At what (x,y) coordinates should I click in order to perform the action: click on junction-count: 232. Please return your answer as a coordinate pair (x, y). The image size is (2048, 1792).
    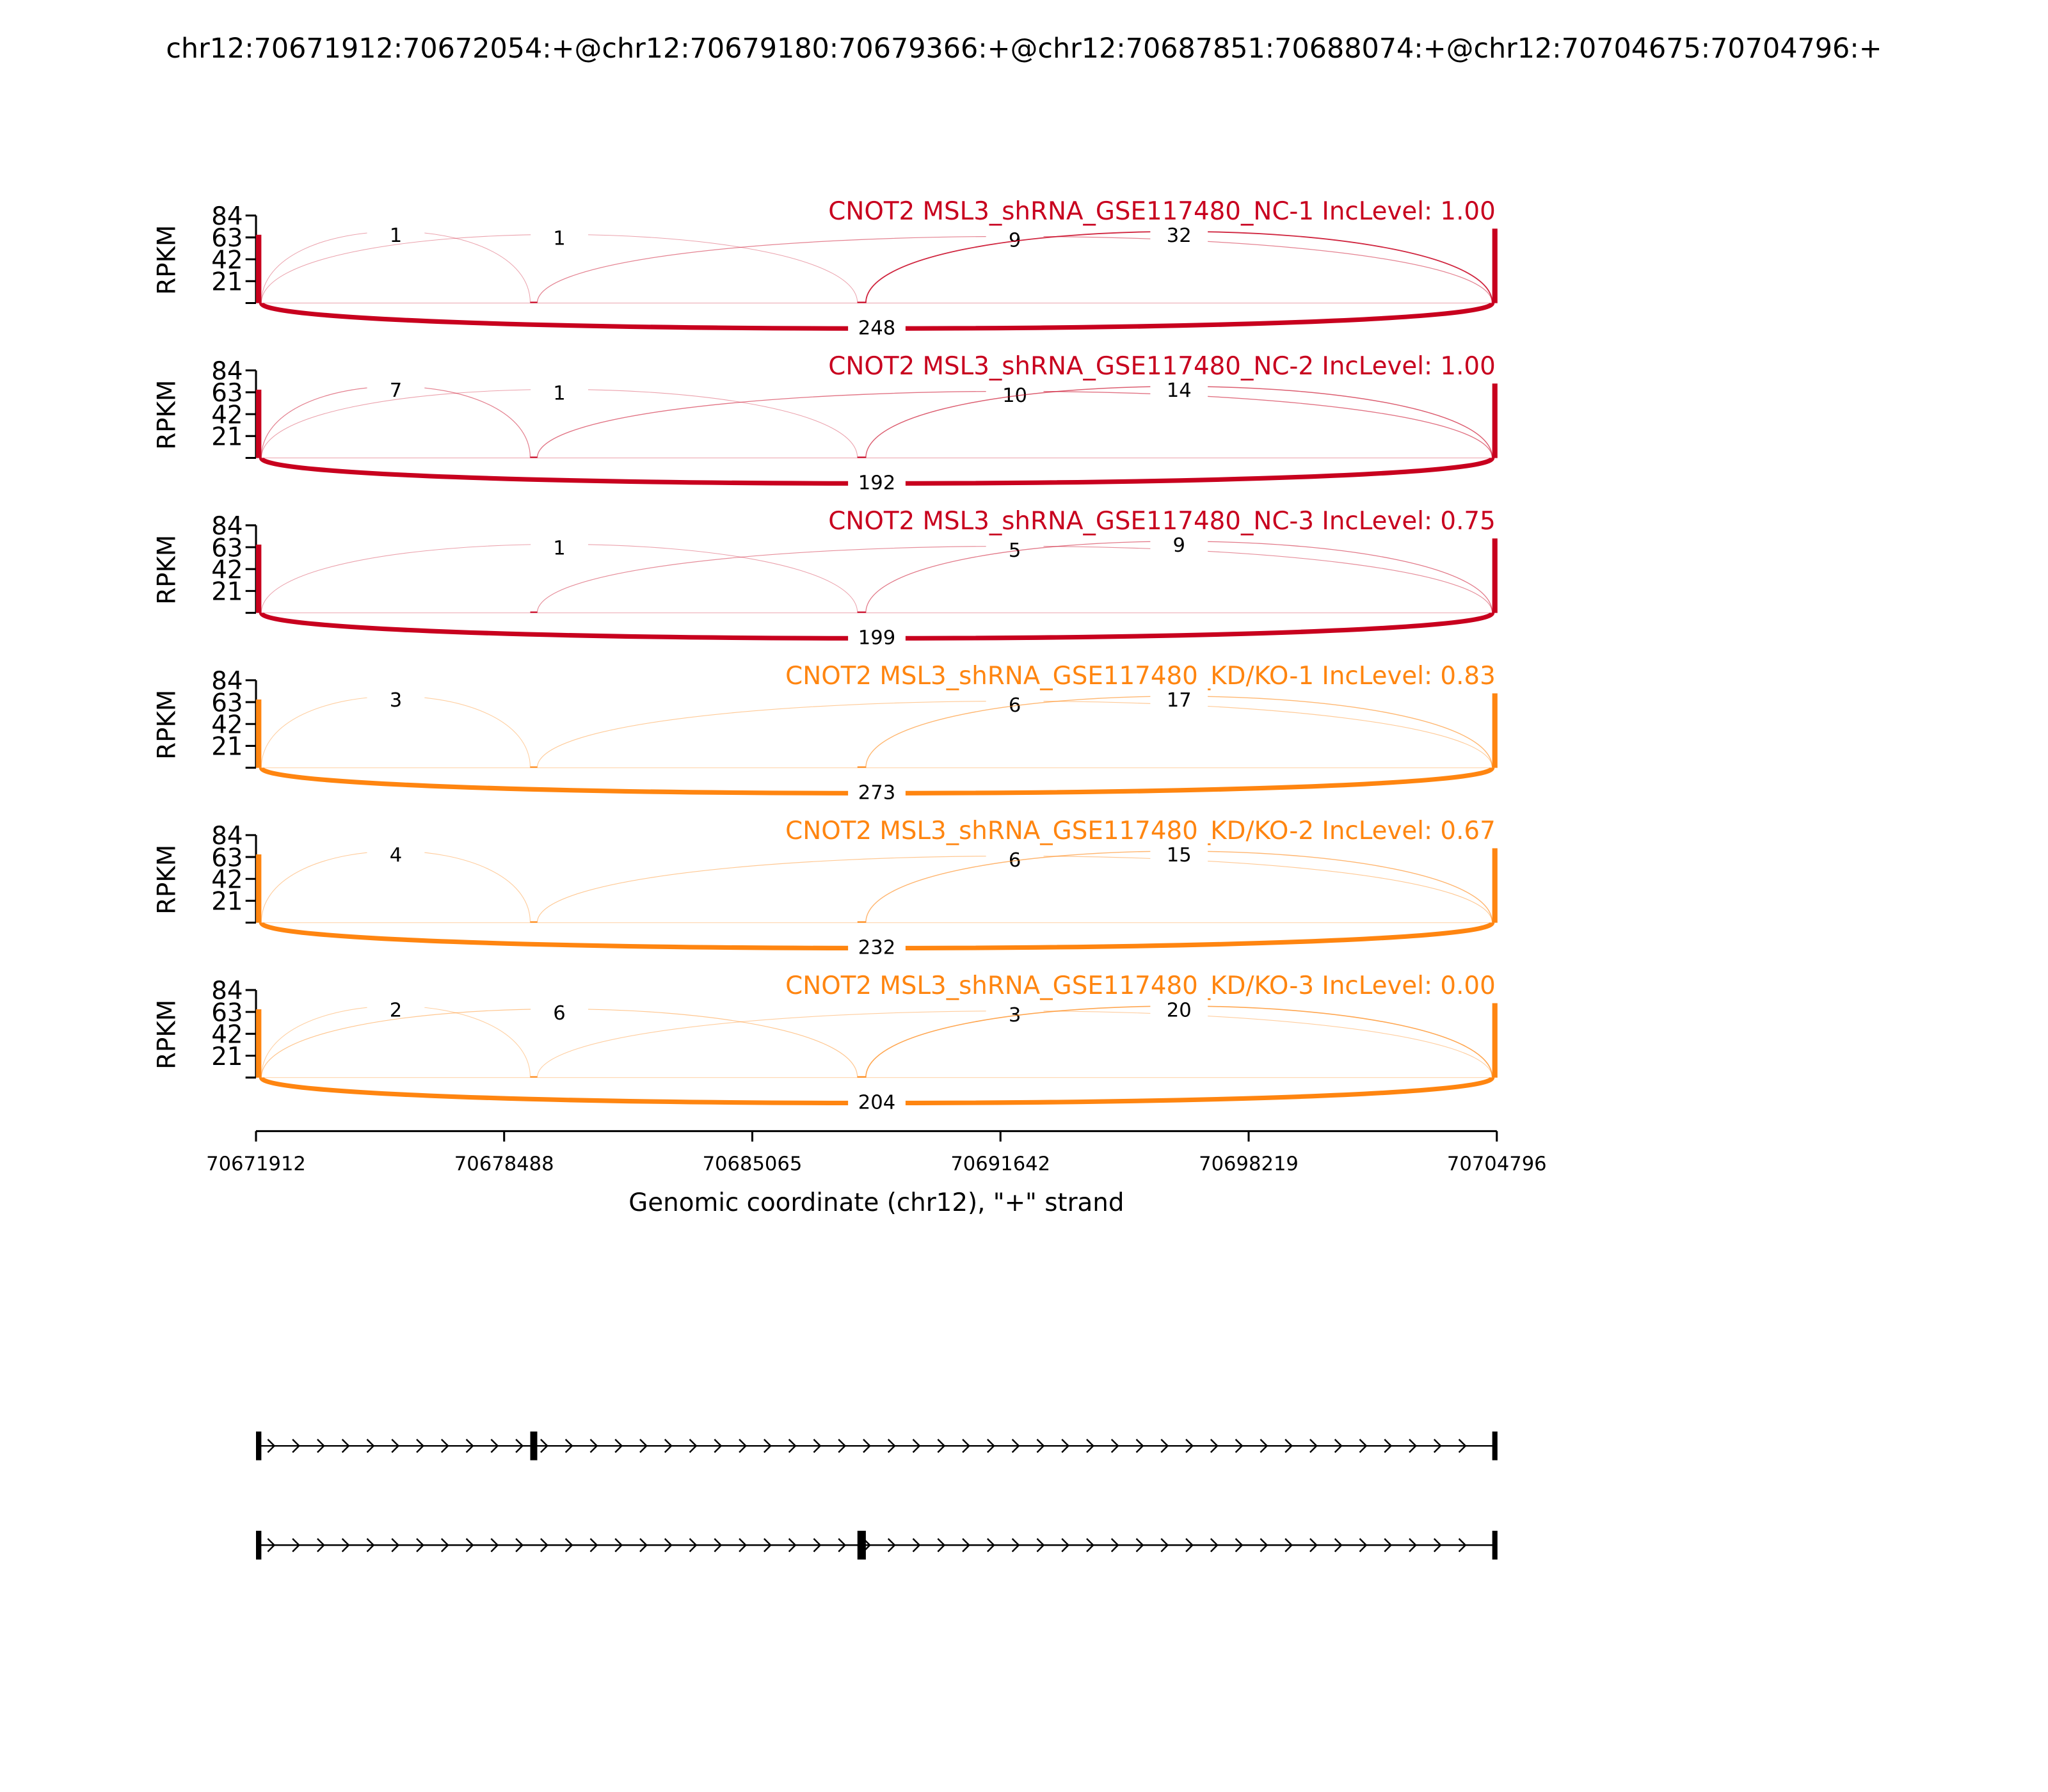
    Looking at the image, I should click on (876, 948).